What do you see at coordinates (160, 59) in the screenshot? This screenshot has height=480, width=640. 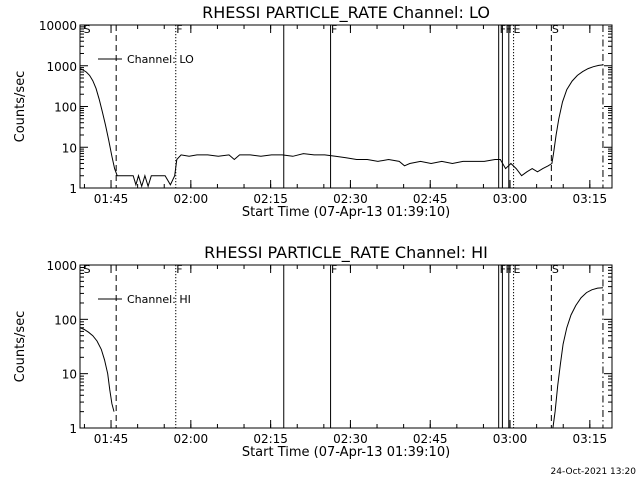 I see `legend-label: Channel: LO` at bounding box center [160, 59].